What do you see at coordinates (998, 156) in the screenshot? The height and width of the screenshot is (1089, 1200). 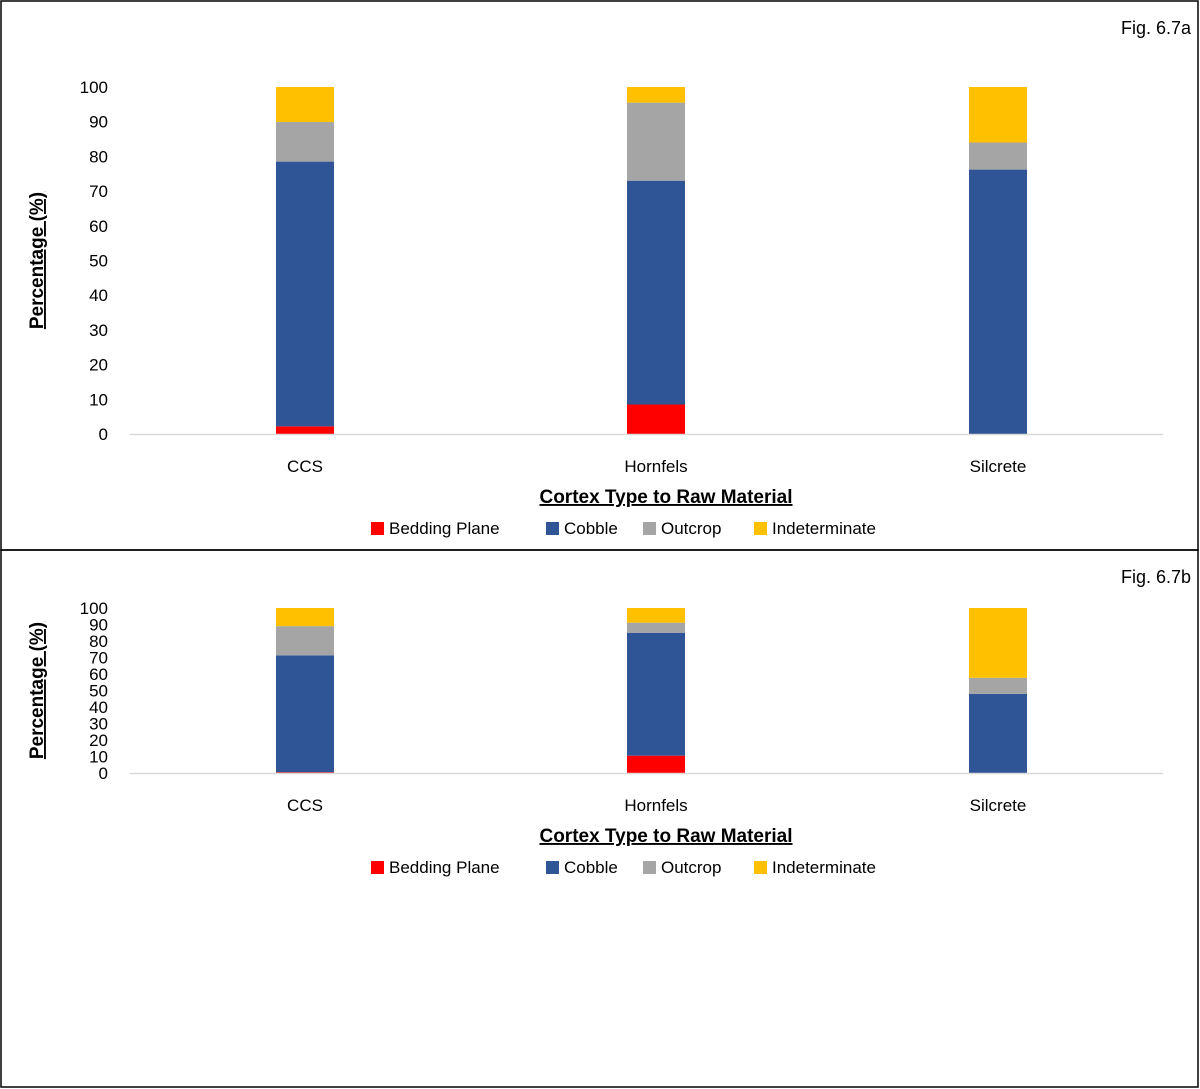 I see `bar-segment-a-silcrete-outcrop` at bounding box center [998, 156].